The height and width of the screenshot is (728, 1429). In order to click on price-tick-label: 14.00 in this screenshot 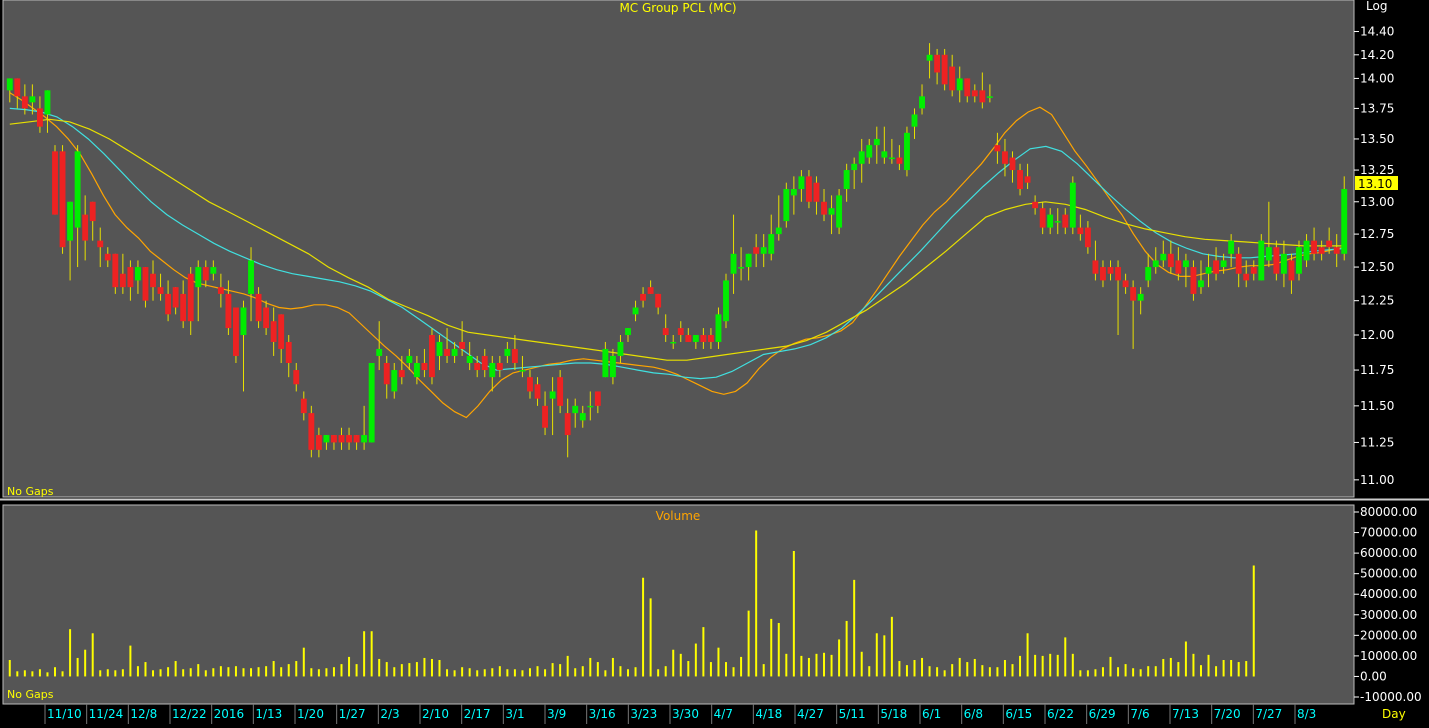, I will do `click(1377, 78)`.